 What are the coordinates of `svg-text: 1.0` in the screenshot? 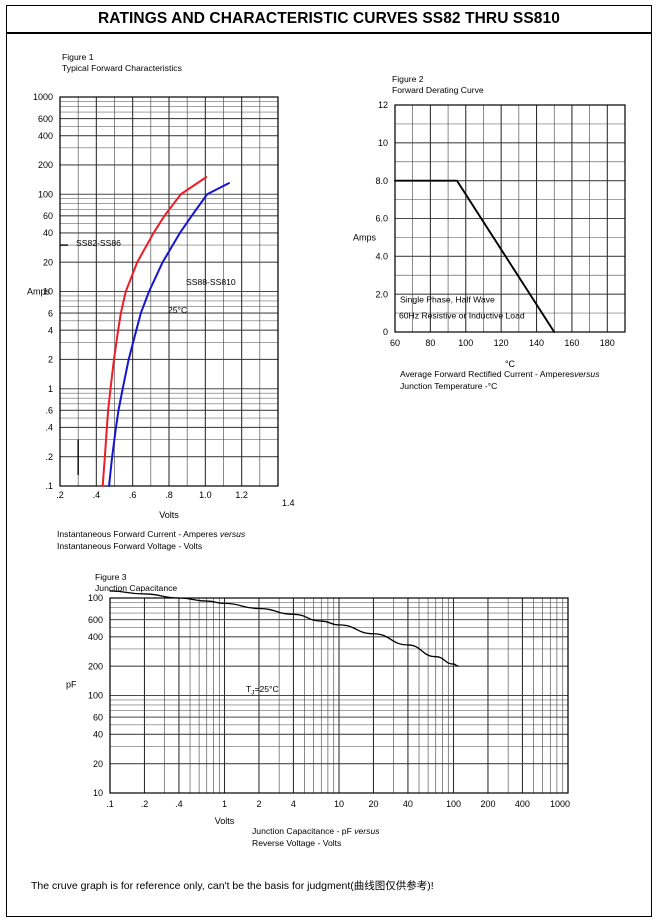 It's located at (205, 495).